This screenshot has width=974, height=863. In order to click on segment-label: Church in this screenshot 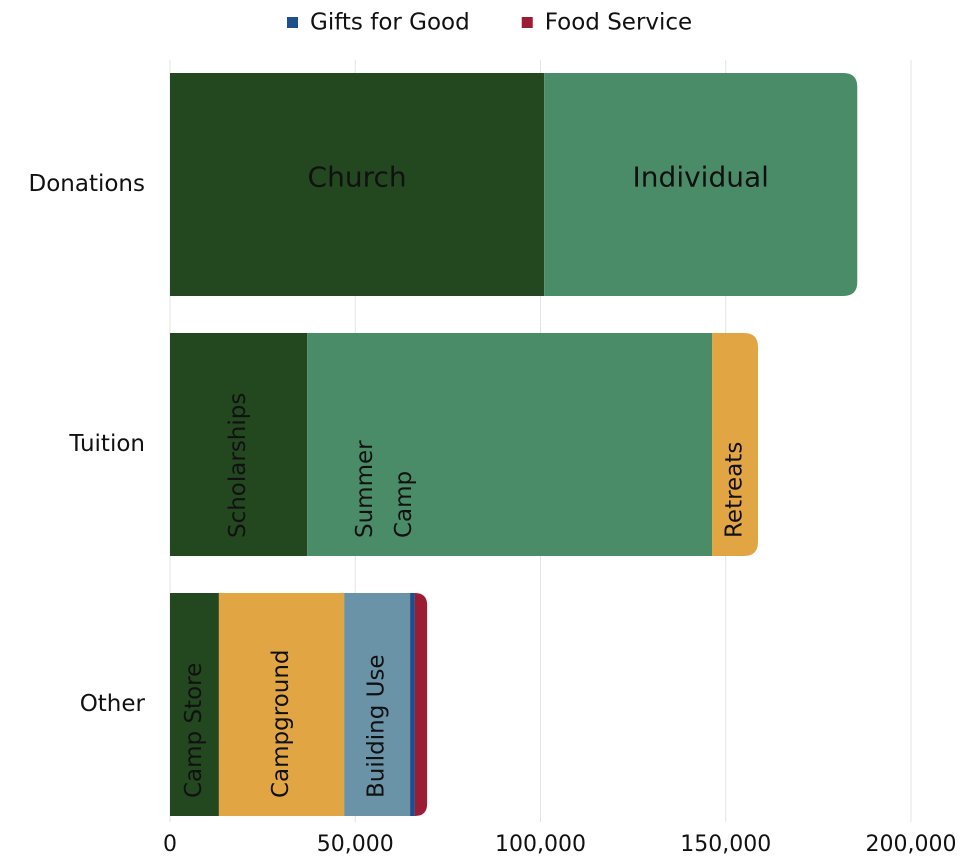, I will do `click(357, 177)`.